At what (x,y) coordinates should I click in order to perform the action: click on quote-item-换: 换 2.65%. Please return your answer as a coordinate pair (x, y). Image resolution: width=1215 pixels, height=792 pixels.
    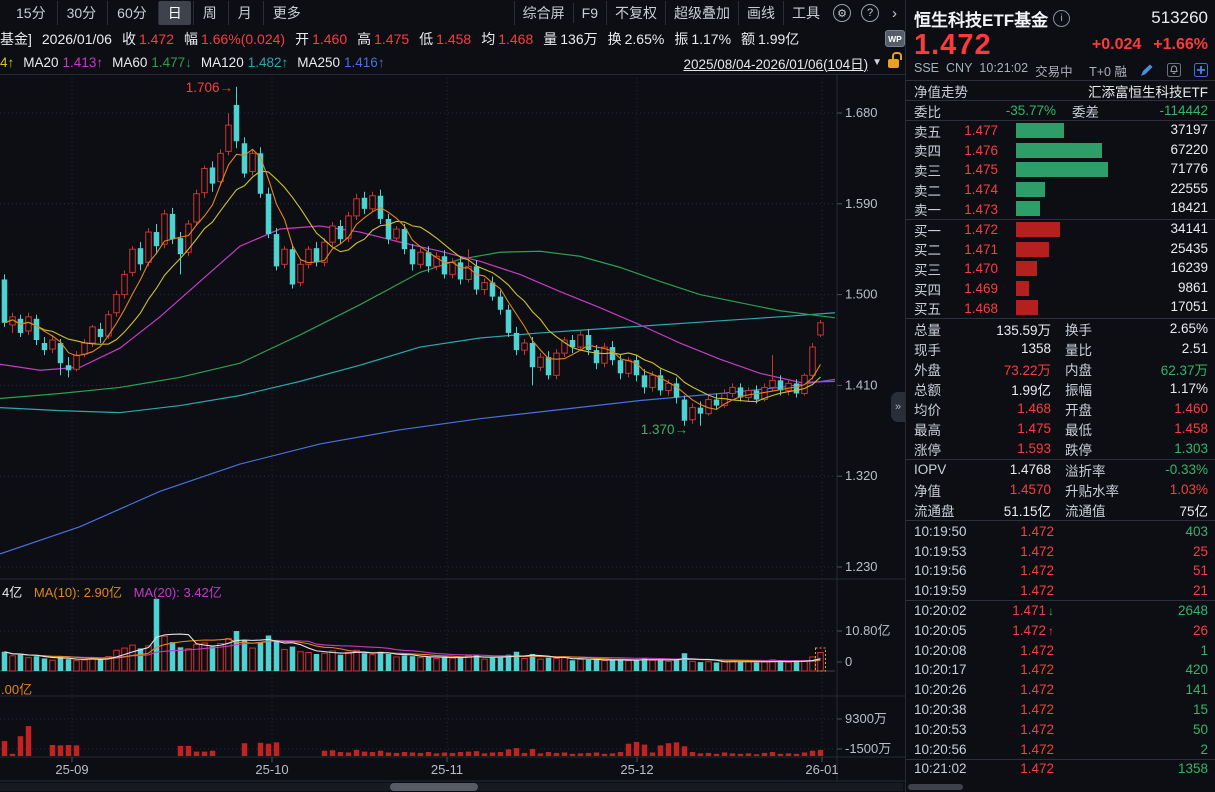
    Looking at the image, I should click on (636, 38).